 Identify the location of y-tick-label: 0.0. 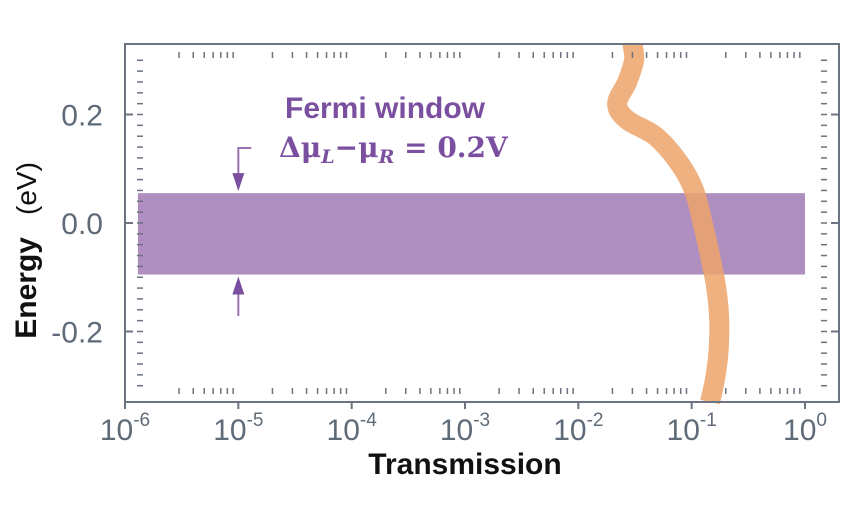
(82, 224).